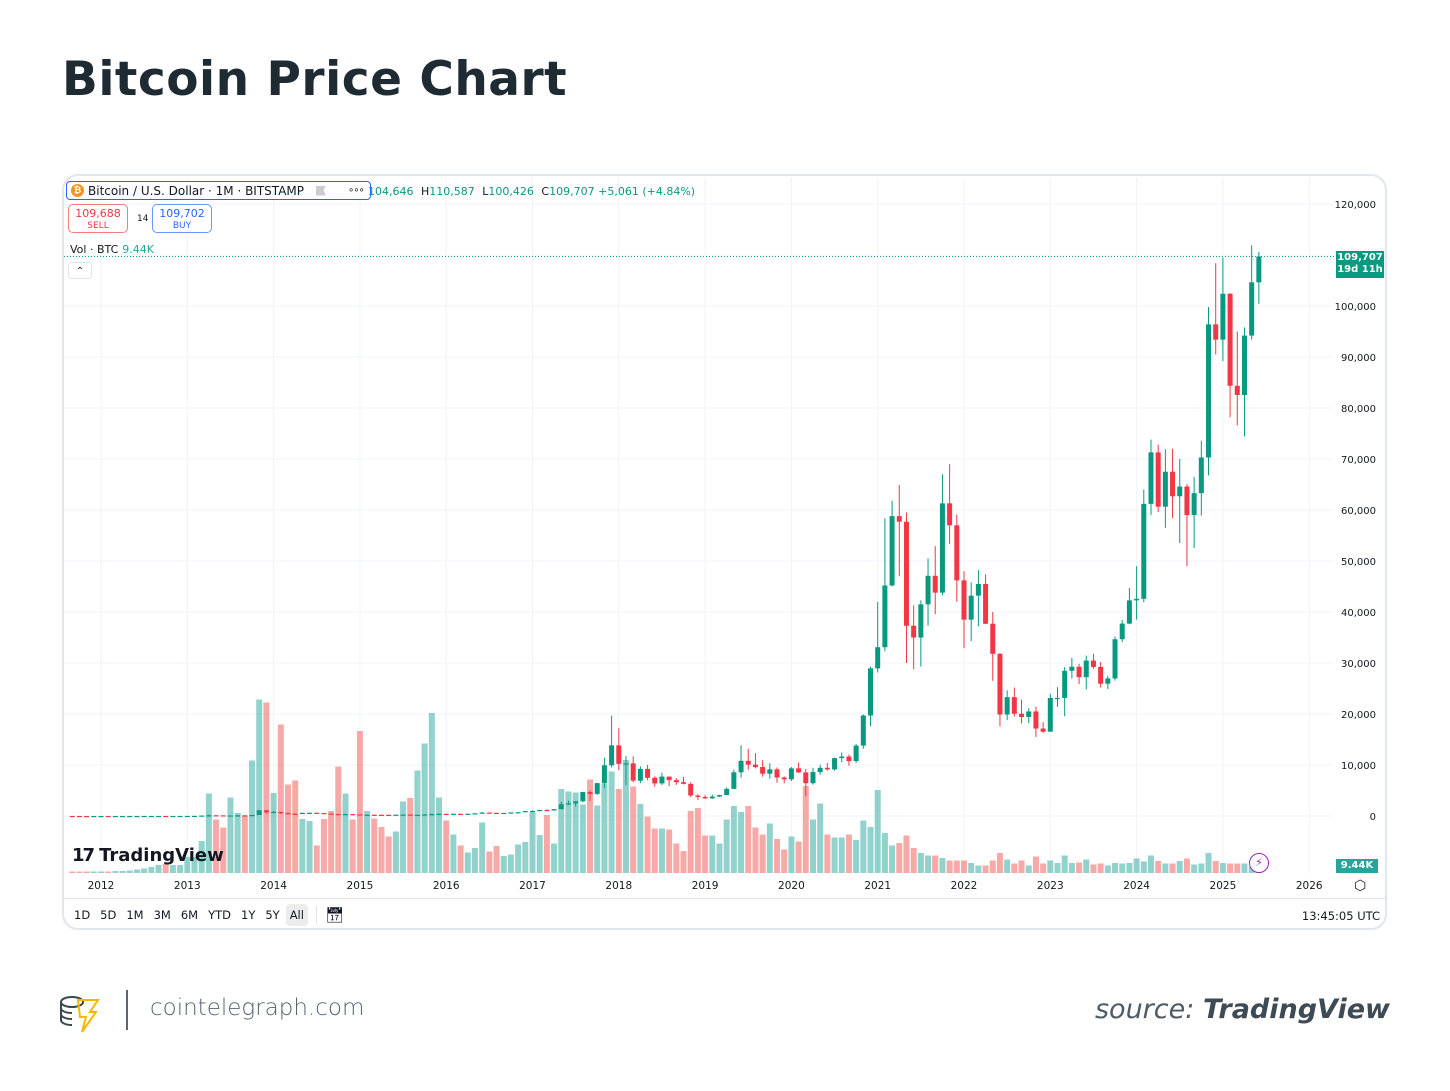  Describe the element at coordinates (791, 886) in the screenshot. I see `x-tick-label: 2020` at that location.